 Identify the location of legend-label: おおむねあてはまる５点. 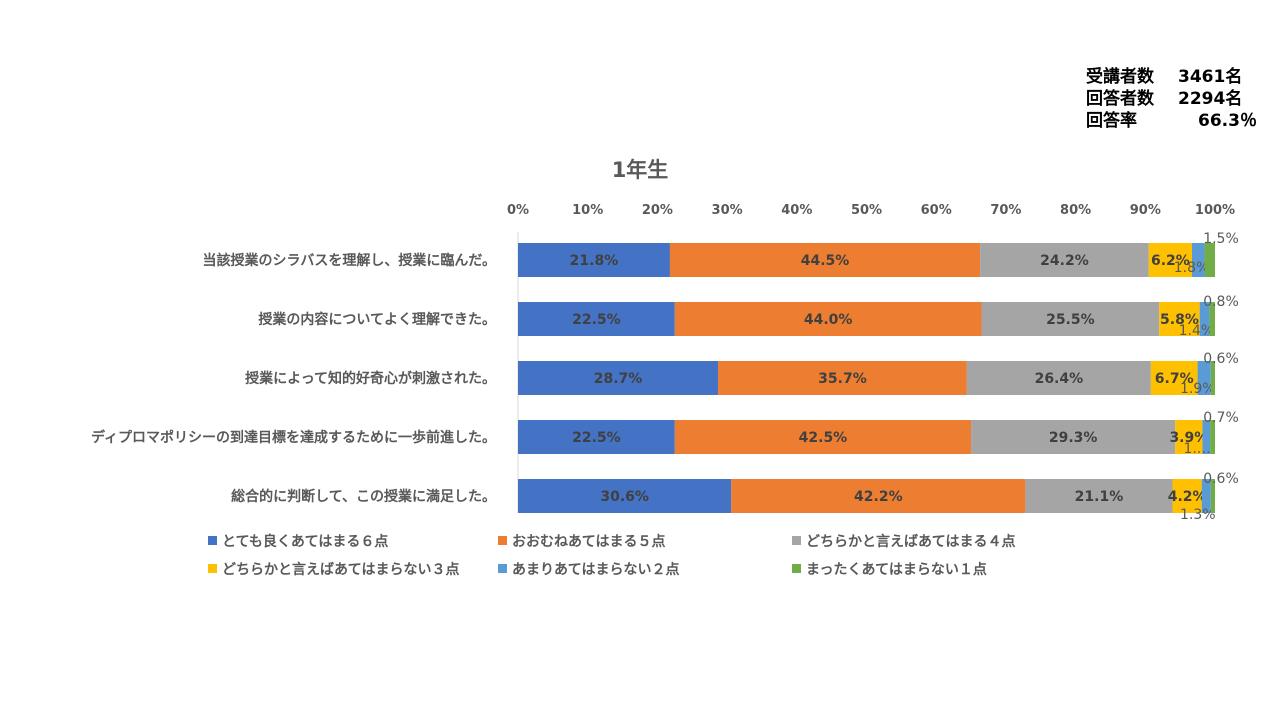
(588, 541).